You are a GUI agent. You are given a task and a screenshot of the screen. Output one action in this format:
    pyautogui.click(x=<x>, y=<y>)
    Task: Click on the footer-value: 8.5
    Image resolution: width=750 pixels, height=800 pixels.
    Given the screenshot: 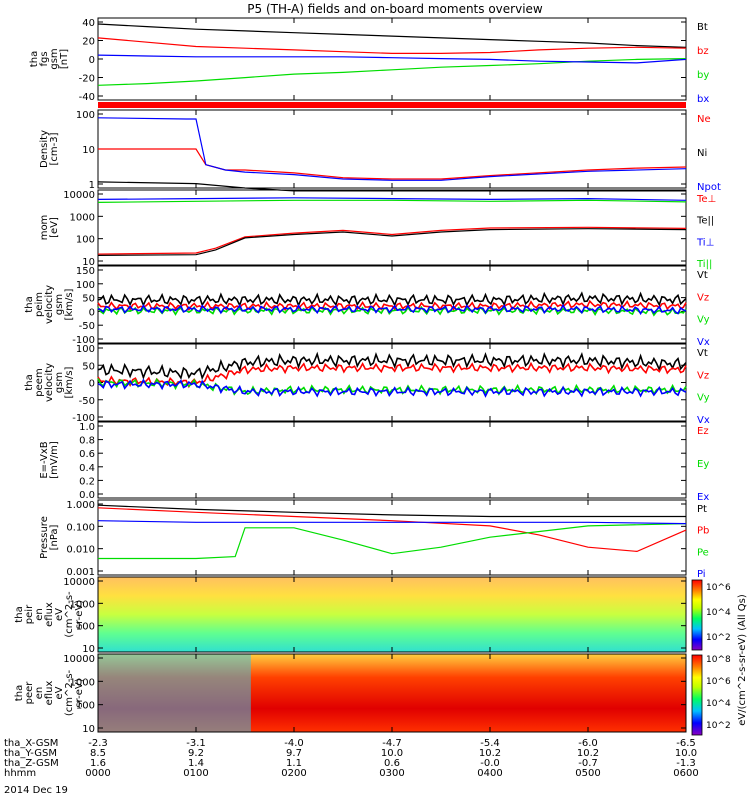 What is the action you would take?
    pyautogui.click(x=98, y=753)
    